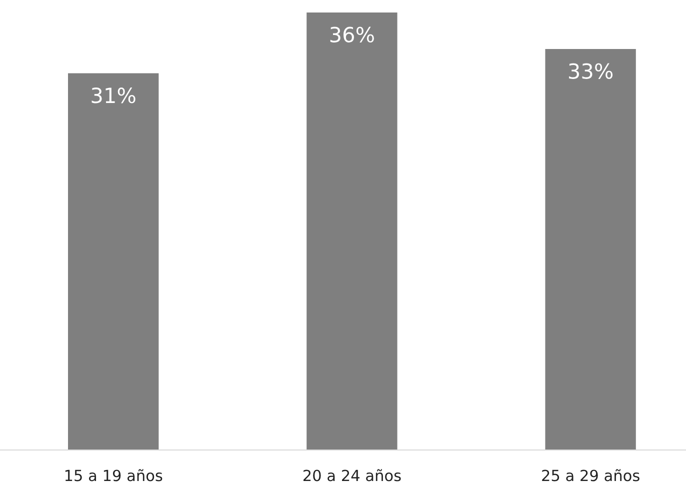 The image size is (686, 500). What do you see at coordinates (113, 475) in the screenshot?
I see `x-tick-label: 15 a 19 años` at bounding box center [113, 475].